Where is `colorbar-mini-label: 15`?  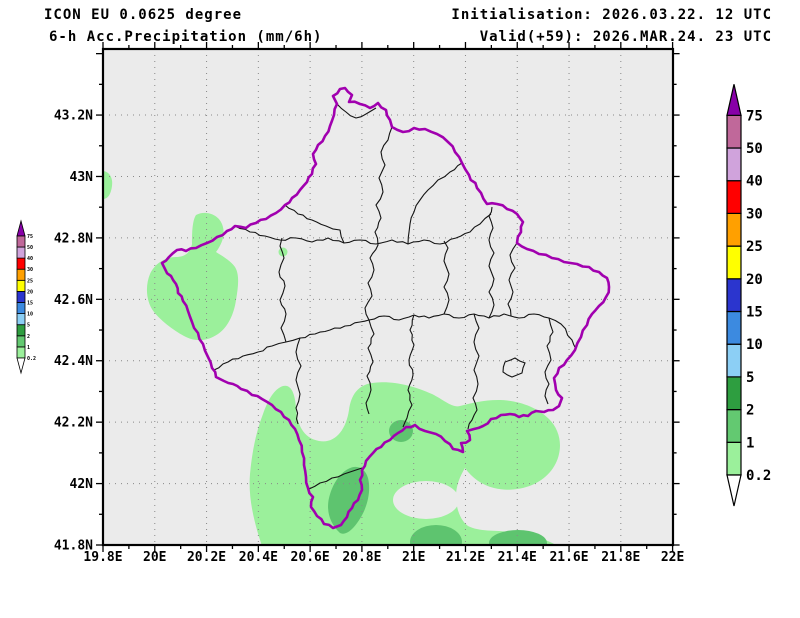
colorbar-mini-label: 15 is located at coordinates (30, 304).